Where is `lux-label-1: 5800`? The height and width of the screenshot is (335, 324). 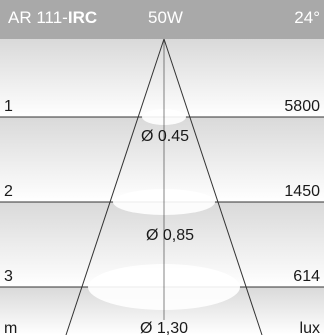 lux-label-1: 5800 is located at coordinates (302, 106).